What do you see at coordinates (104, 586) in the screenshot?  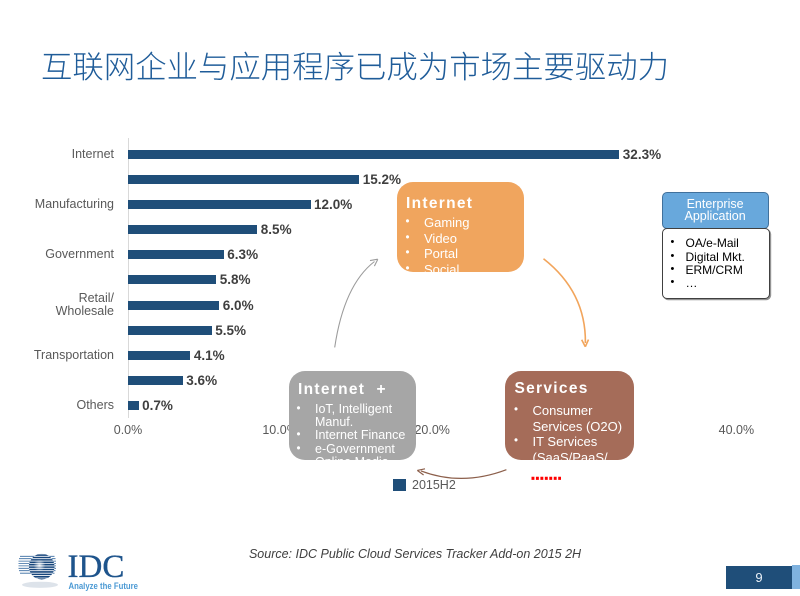 I see `svg-text: Analyze the Future` at bounding box center [104, 586].